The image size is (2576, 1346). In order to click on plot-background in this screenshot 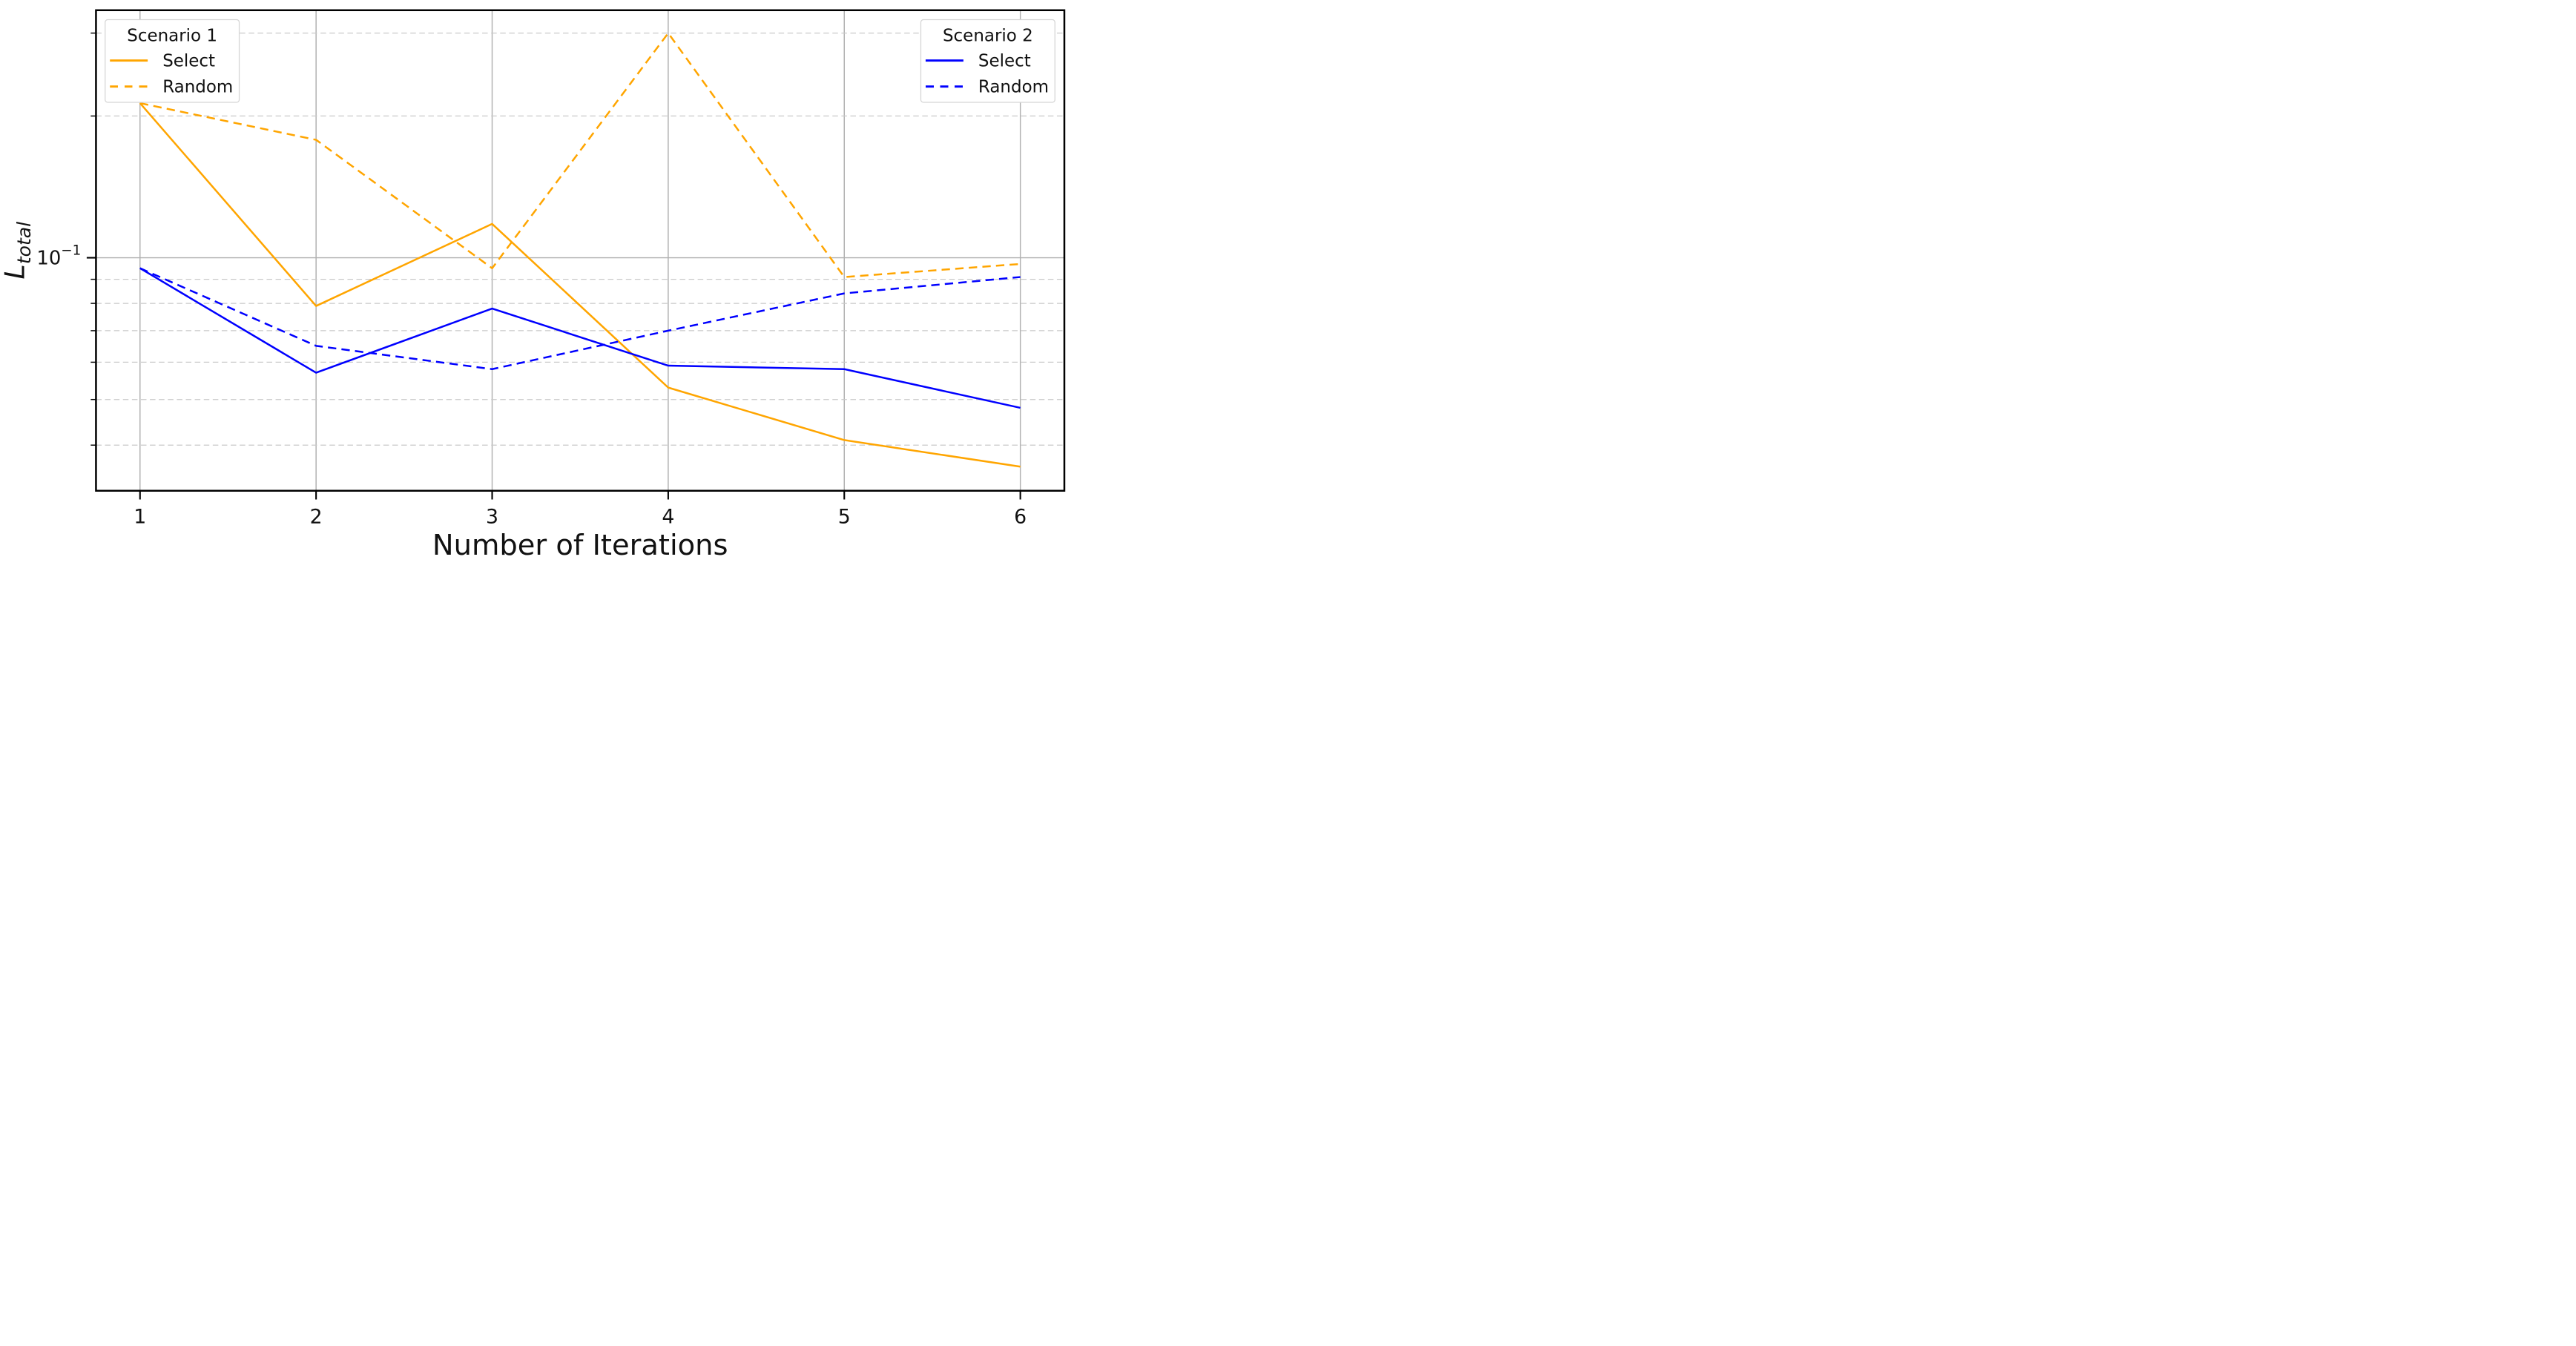, I will do `click(580, 251)`.